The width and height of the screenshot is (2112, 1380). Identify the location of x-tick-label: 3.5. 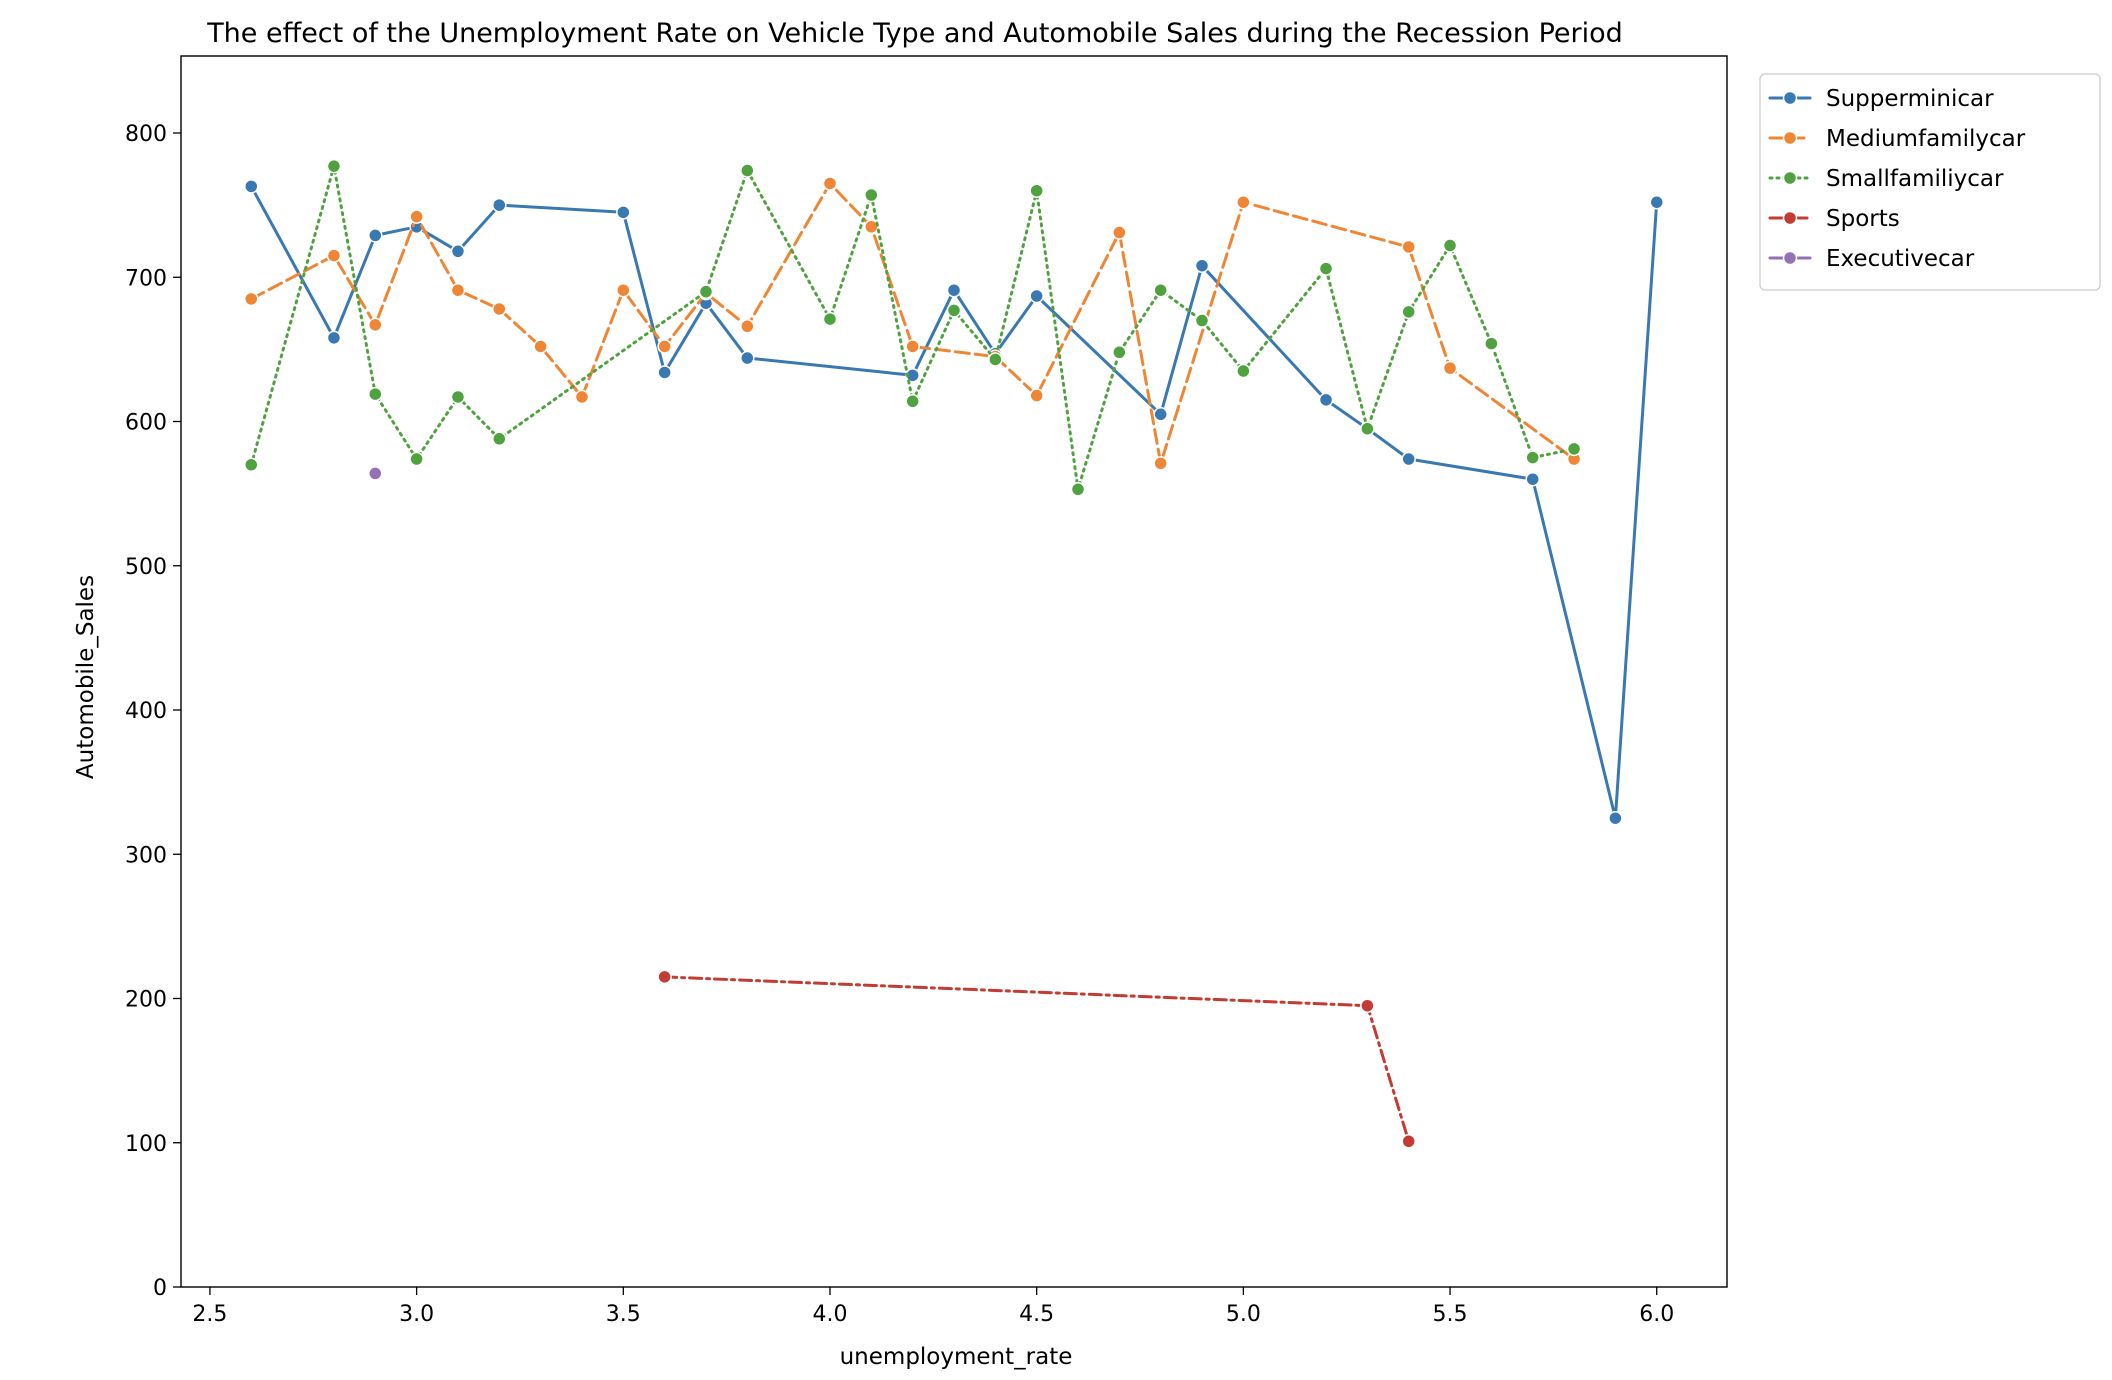
(623, 1314).